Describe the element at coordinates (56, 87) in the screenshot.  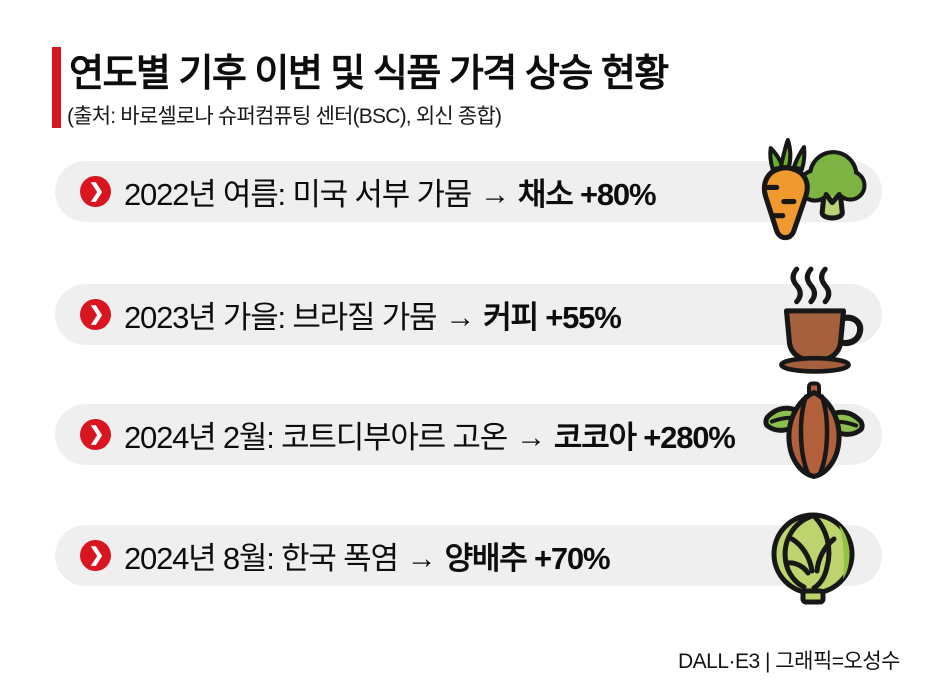
I see `title-accent-bar` at that location.